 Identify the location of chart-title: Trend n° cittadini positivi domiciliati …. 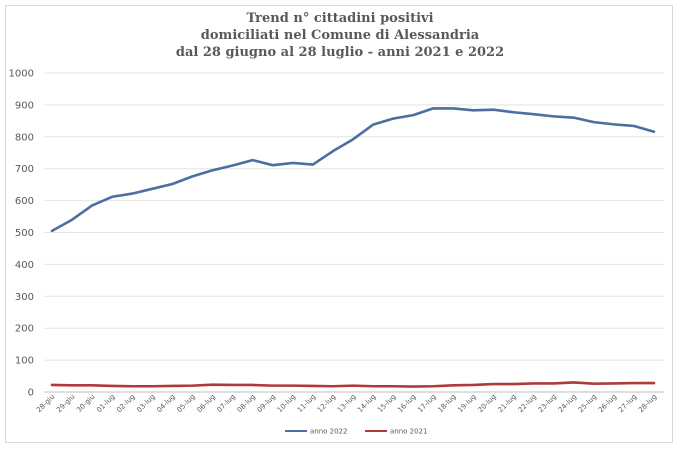
(340, 35).